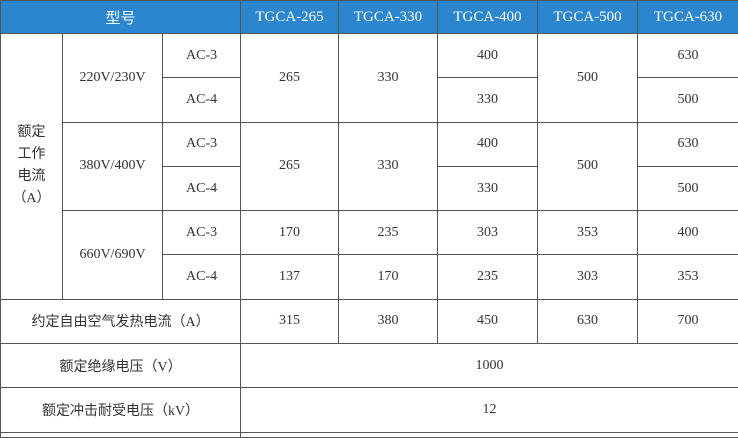 This screenshot has height=438, width=738. What do you see at coordinates (290, 321) in the screenshot?
I see `value-cell: 315` at bounding box center [290, 321].